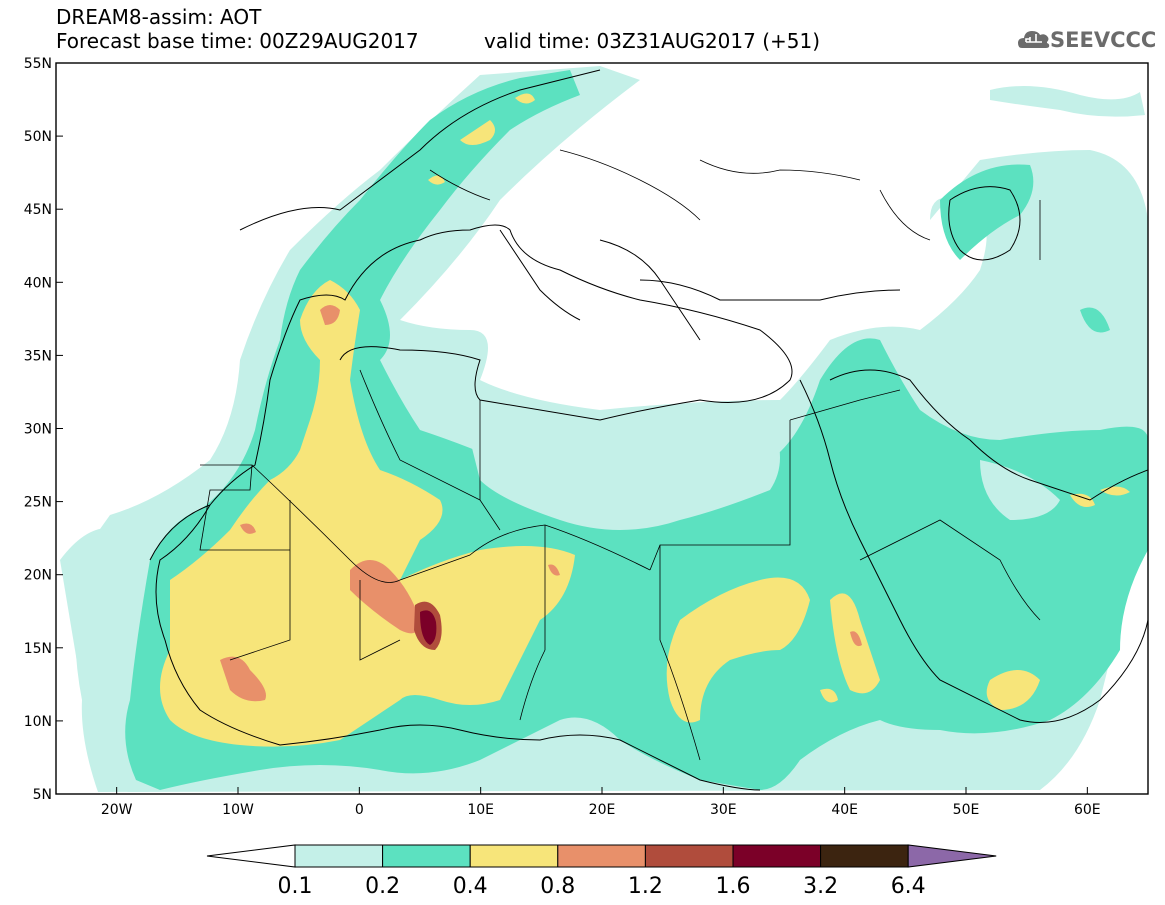  Describe the element at coordinates (38, 64) in the screenshot. I see `lat-tick-label: 55N` at that location.